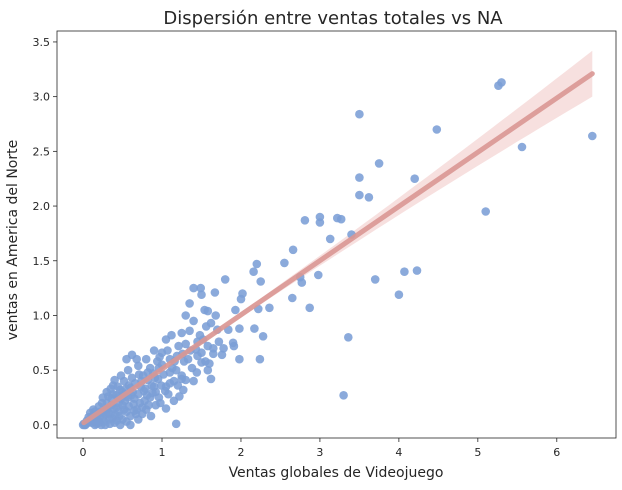 The height and width of the screenshot is (490, 622). What do you see at coordinates (162, 452) in the screenshot?
I see `x-tick-label: 1` at bounding box center [162, 452].